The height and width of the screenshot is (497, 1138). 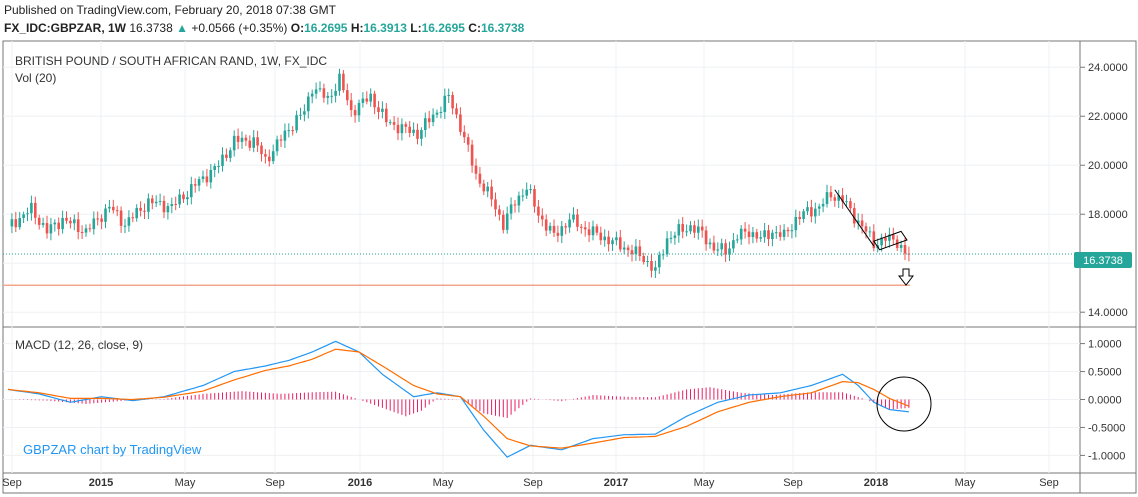 I want to click on downtrend-line, so click(x=854, y=218).